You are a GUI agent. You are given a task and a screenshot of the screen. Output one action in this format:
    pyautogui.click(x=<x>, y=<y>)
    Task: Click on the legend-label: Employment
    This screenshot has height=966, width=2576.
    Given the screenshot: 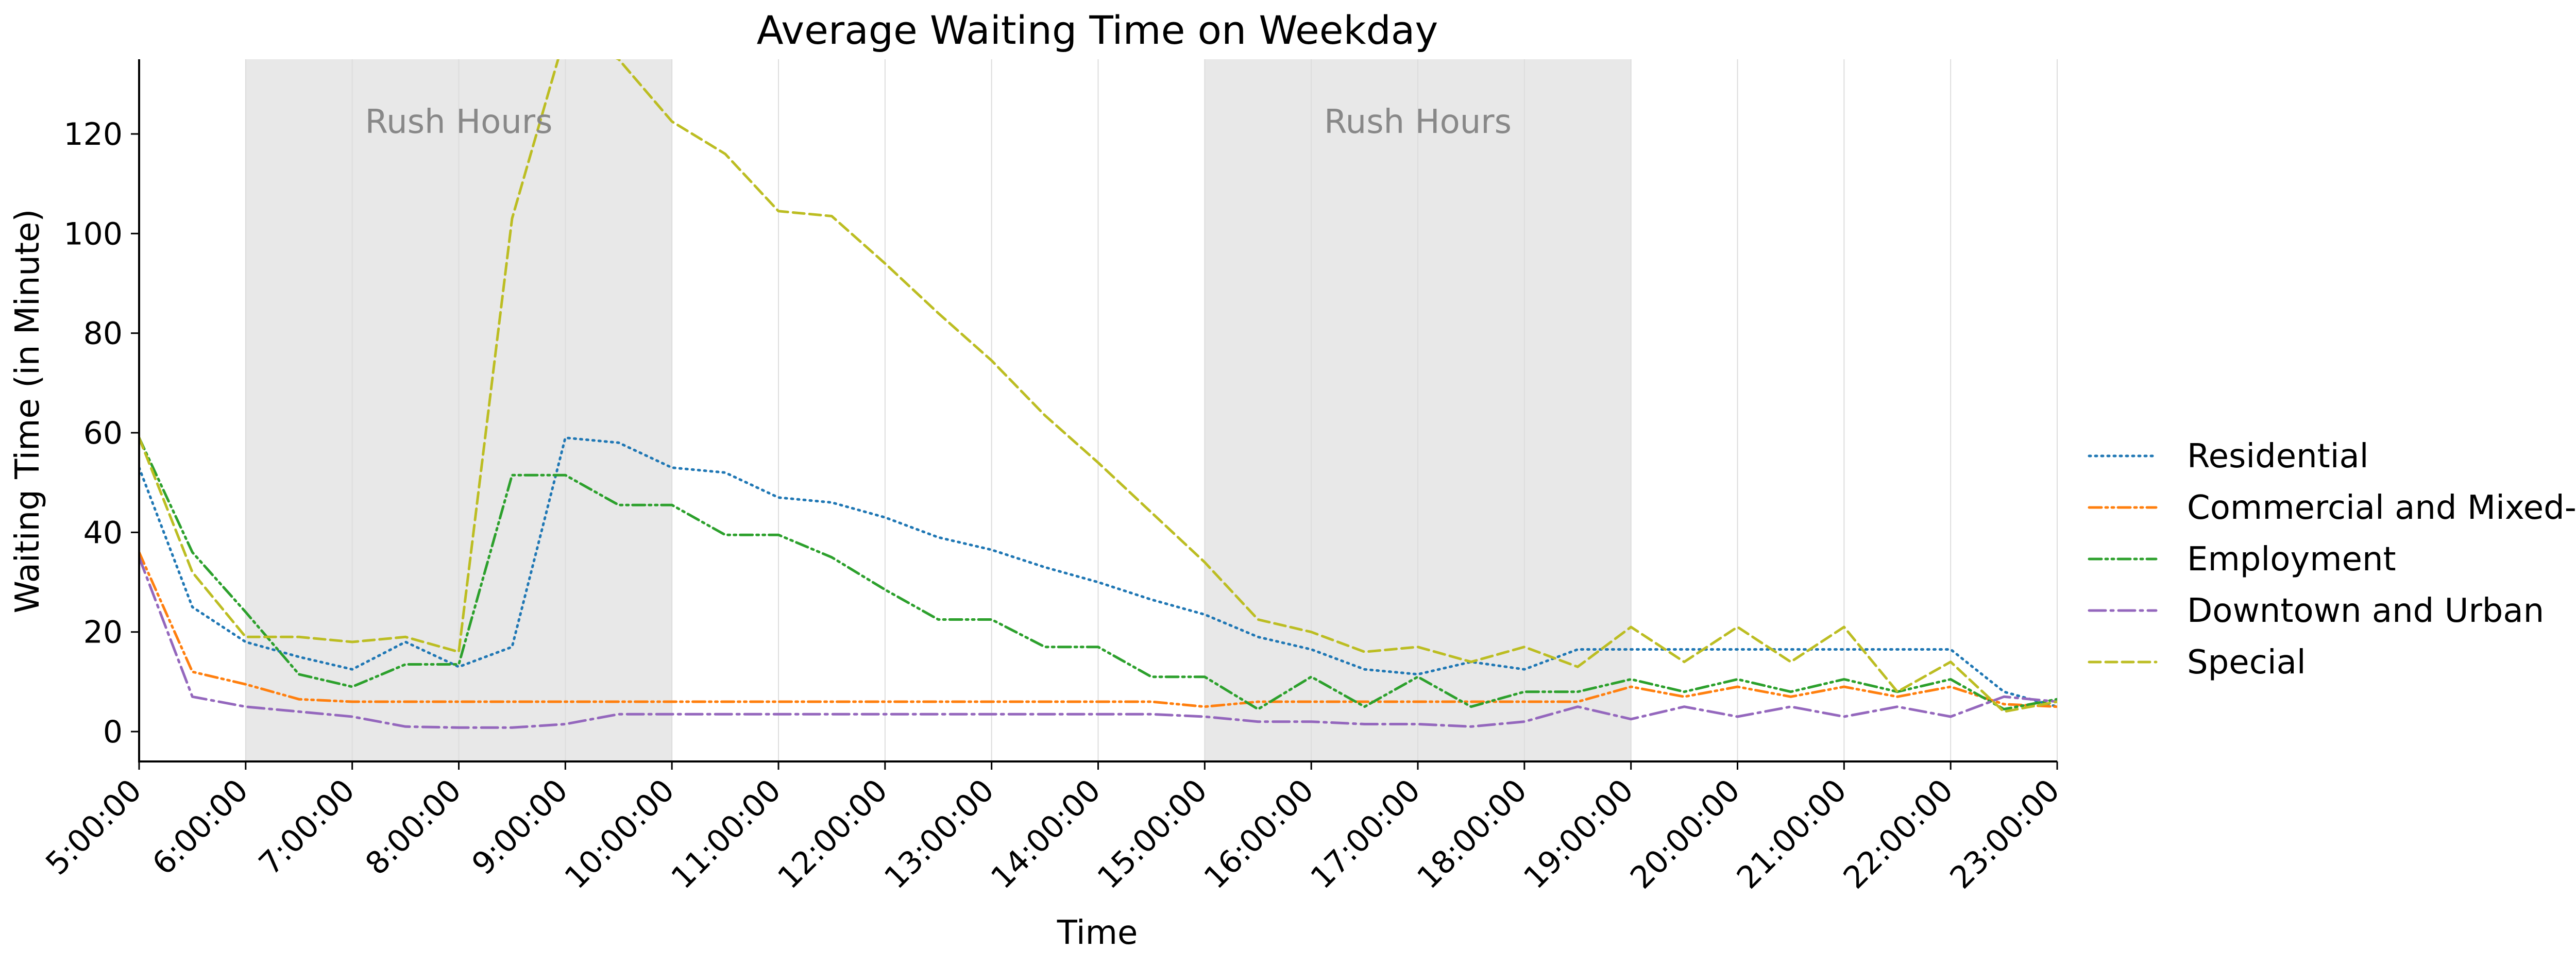 What is the action you would take?
    pyautogui.click(x=2291, y=559)
    